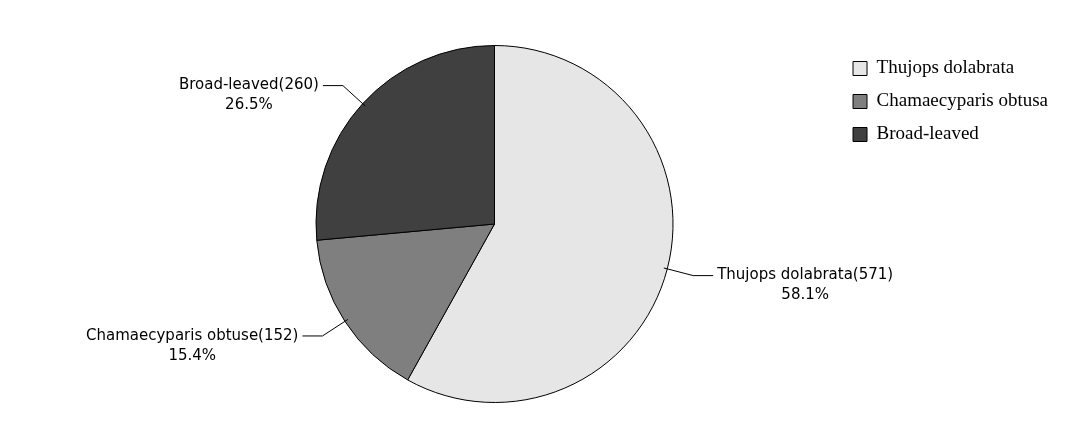  I want to click on legend-label: Broad-leaved, so click(928, 133).